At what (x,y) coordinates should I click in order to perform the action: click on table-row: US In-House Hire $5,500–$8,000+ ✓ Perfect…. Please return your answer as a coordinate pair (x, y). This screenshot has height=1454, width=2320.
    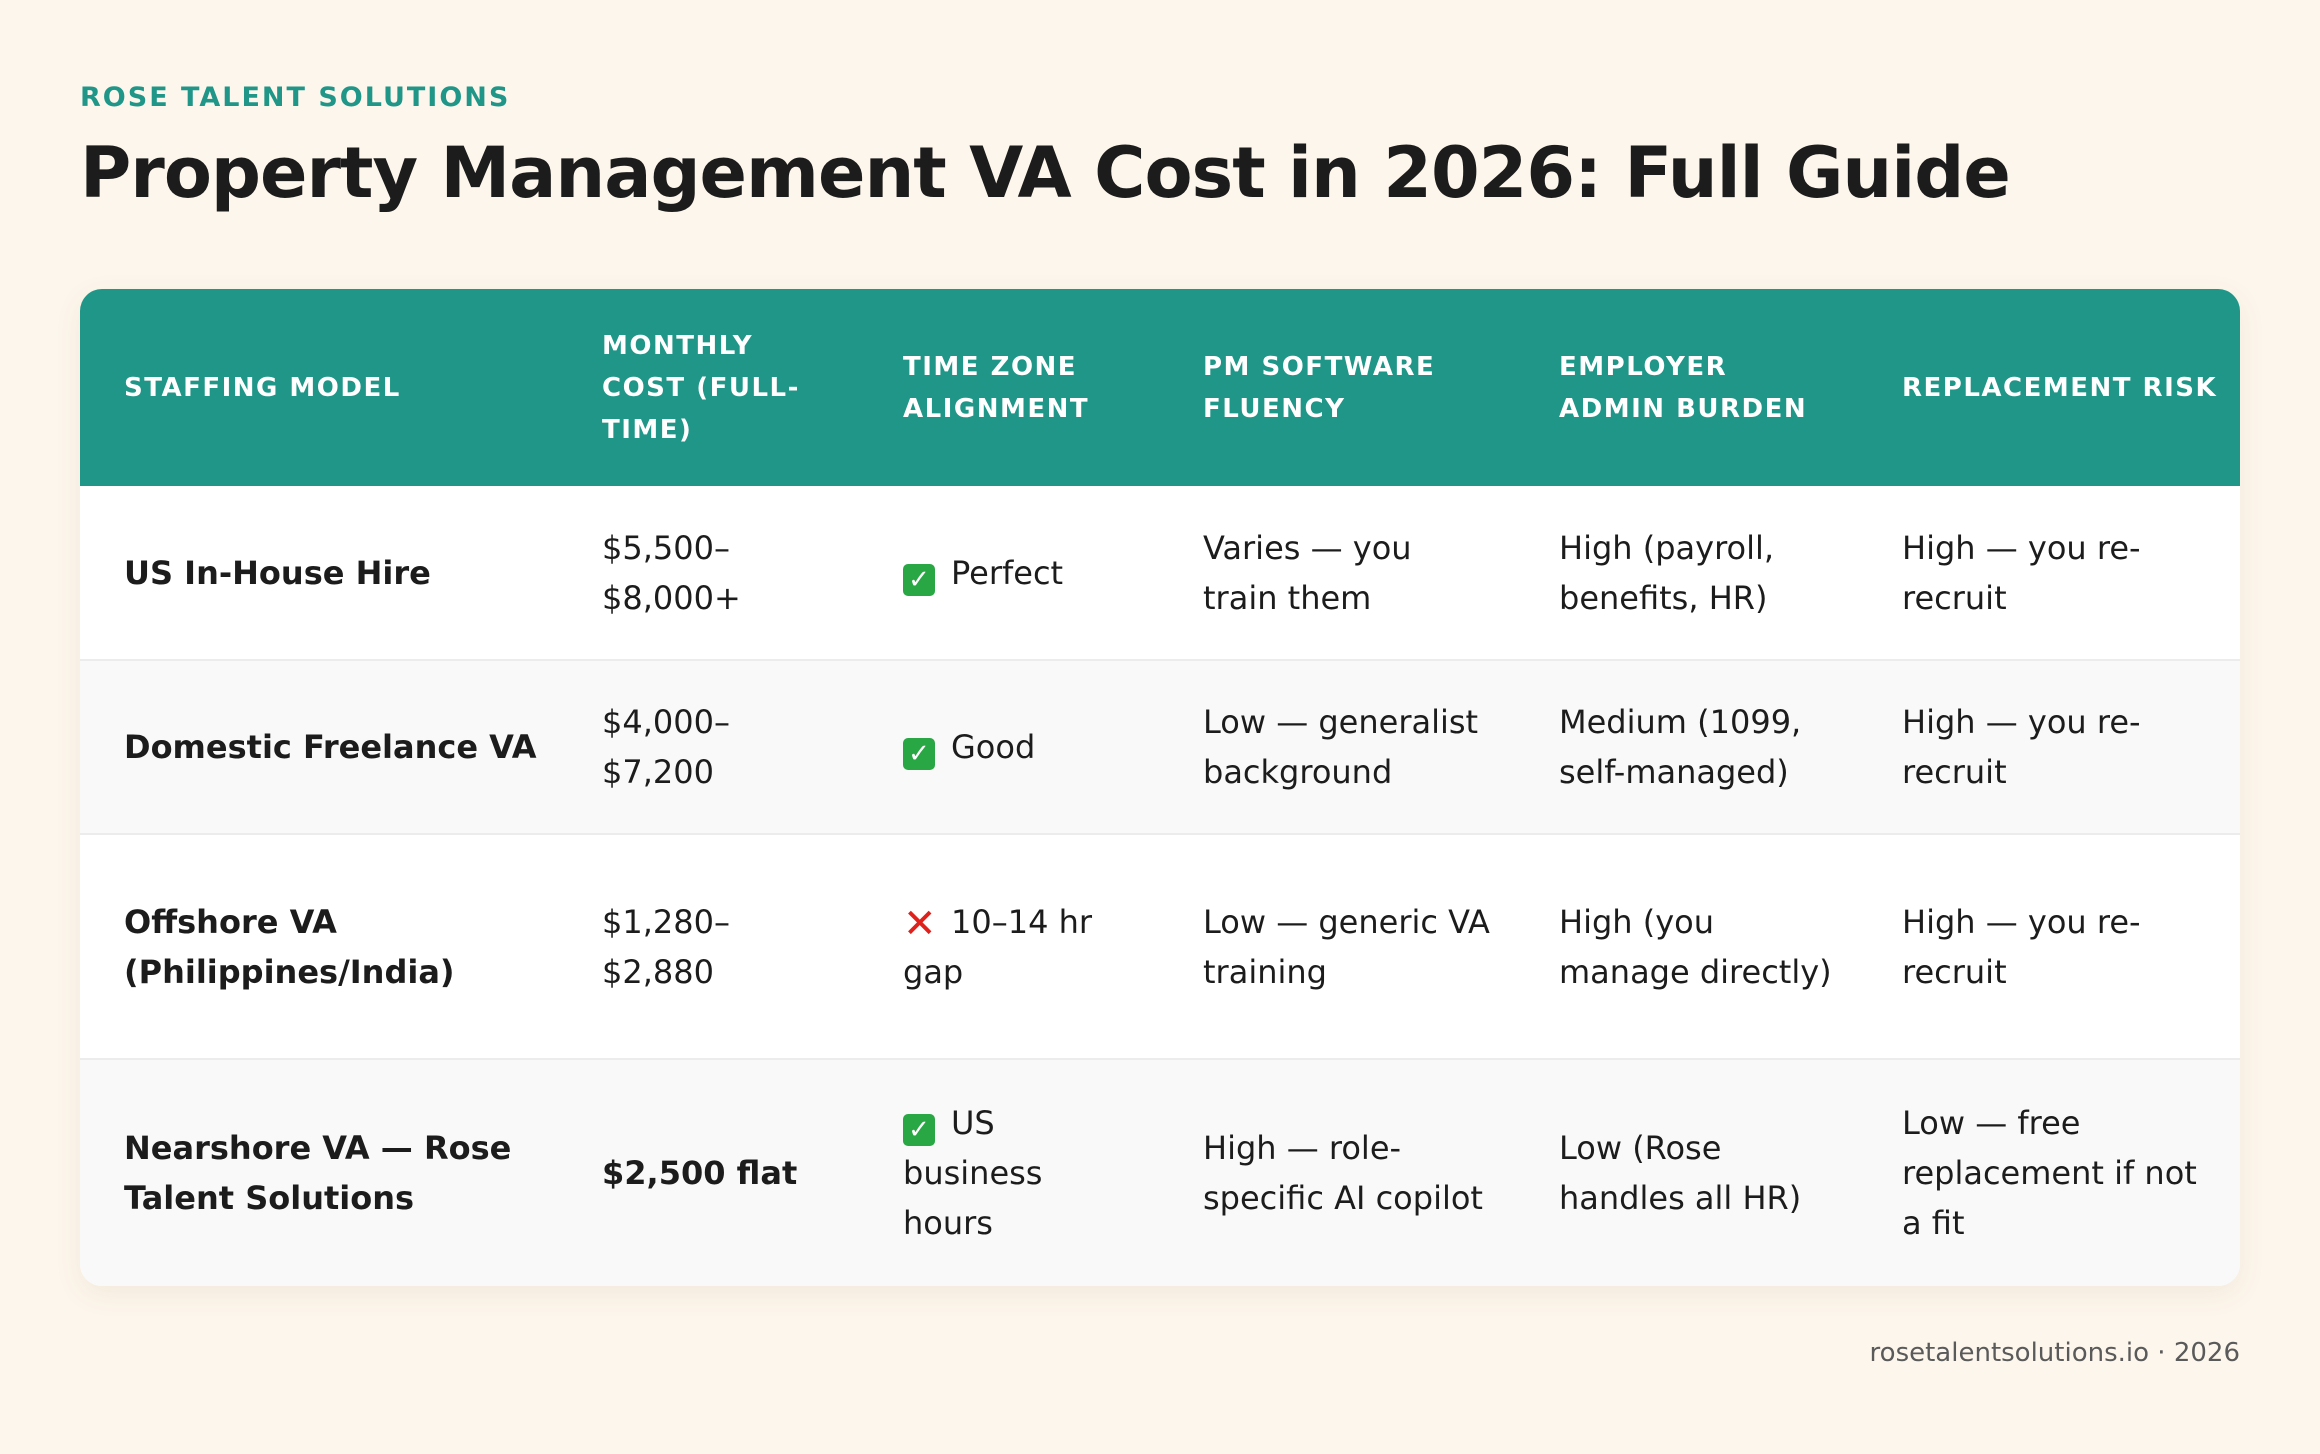
    Looking at the image, I should click on (1160, 573).